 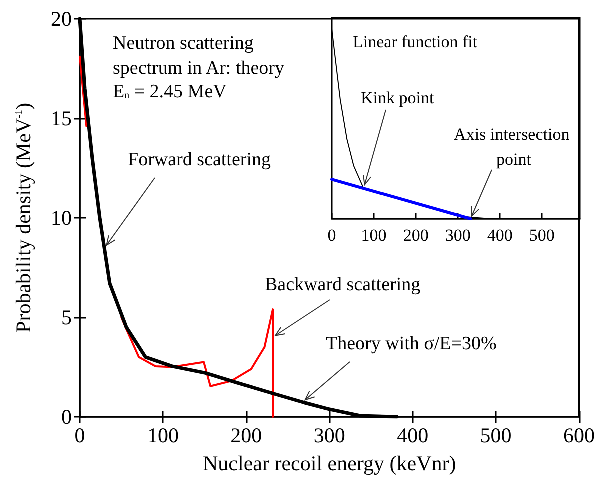 I want to click on x-tick-label: 0, so click(x=332, y=235).